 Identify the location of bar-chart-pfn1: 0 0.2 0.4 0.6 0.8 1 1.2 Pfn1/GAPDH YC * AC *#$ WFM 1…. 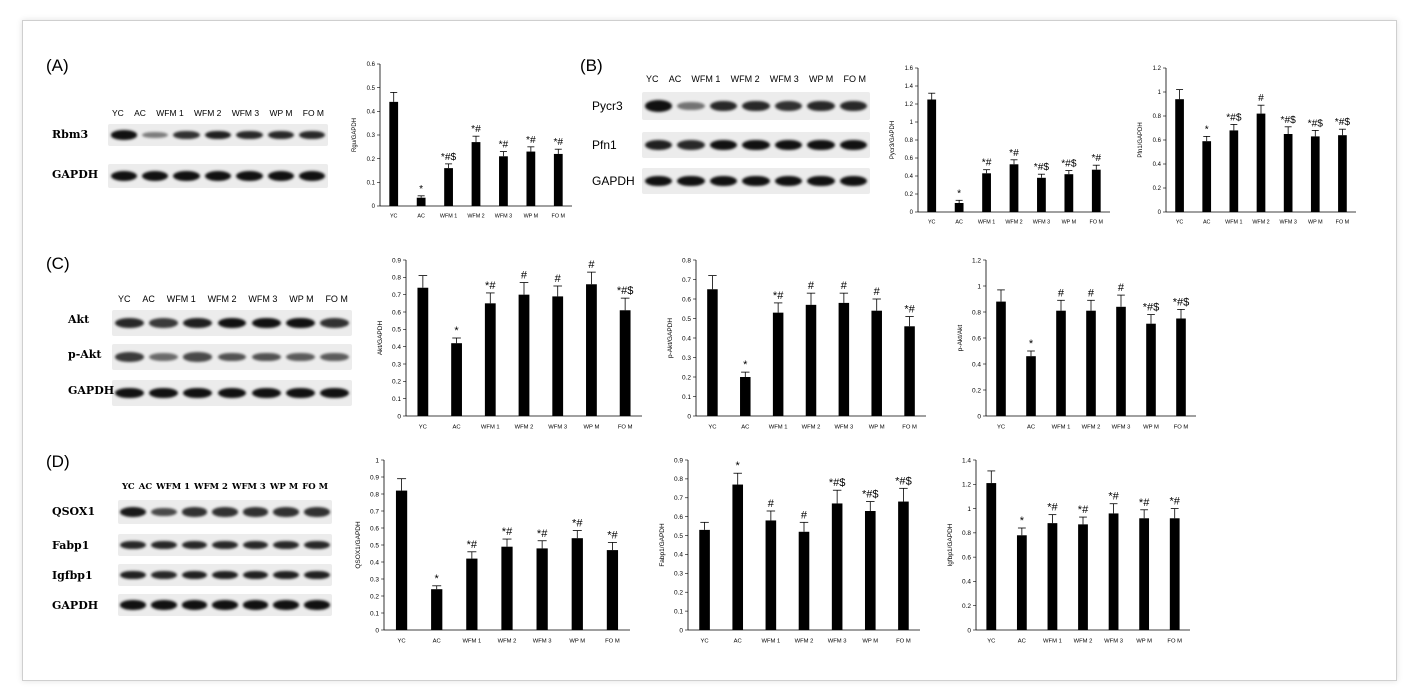
(1247, 145).